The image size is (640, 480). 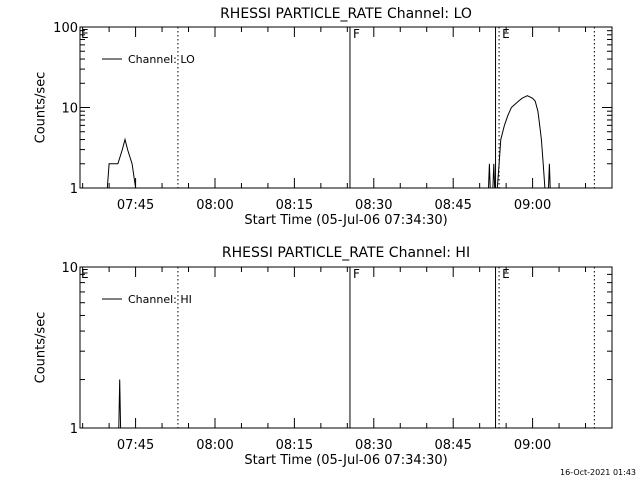 What do you see at coordinates (161, 59) in the screenshot?
I see `legend-label: Channel: LO` at bounding box center [161, 59].